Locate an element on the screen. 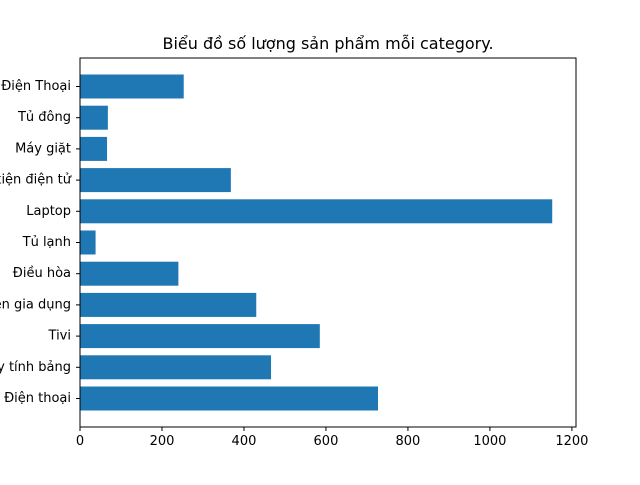  y-tick-label: Tivi is located at coordinates (59, 336).